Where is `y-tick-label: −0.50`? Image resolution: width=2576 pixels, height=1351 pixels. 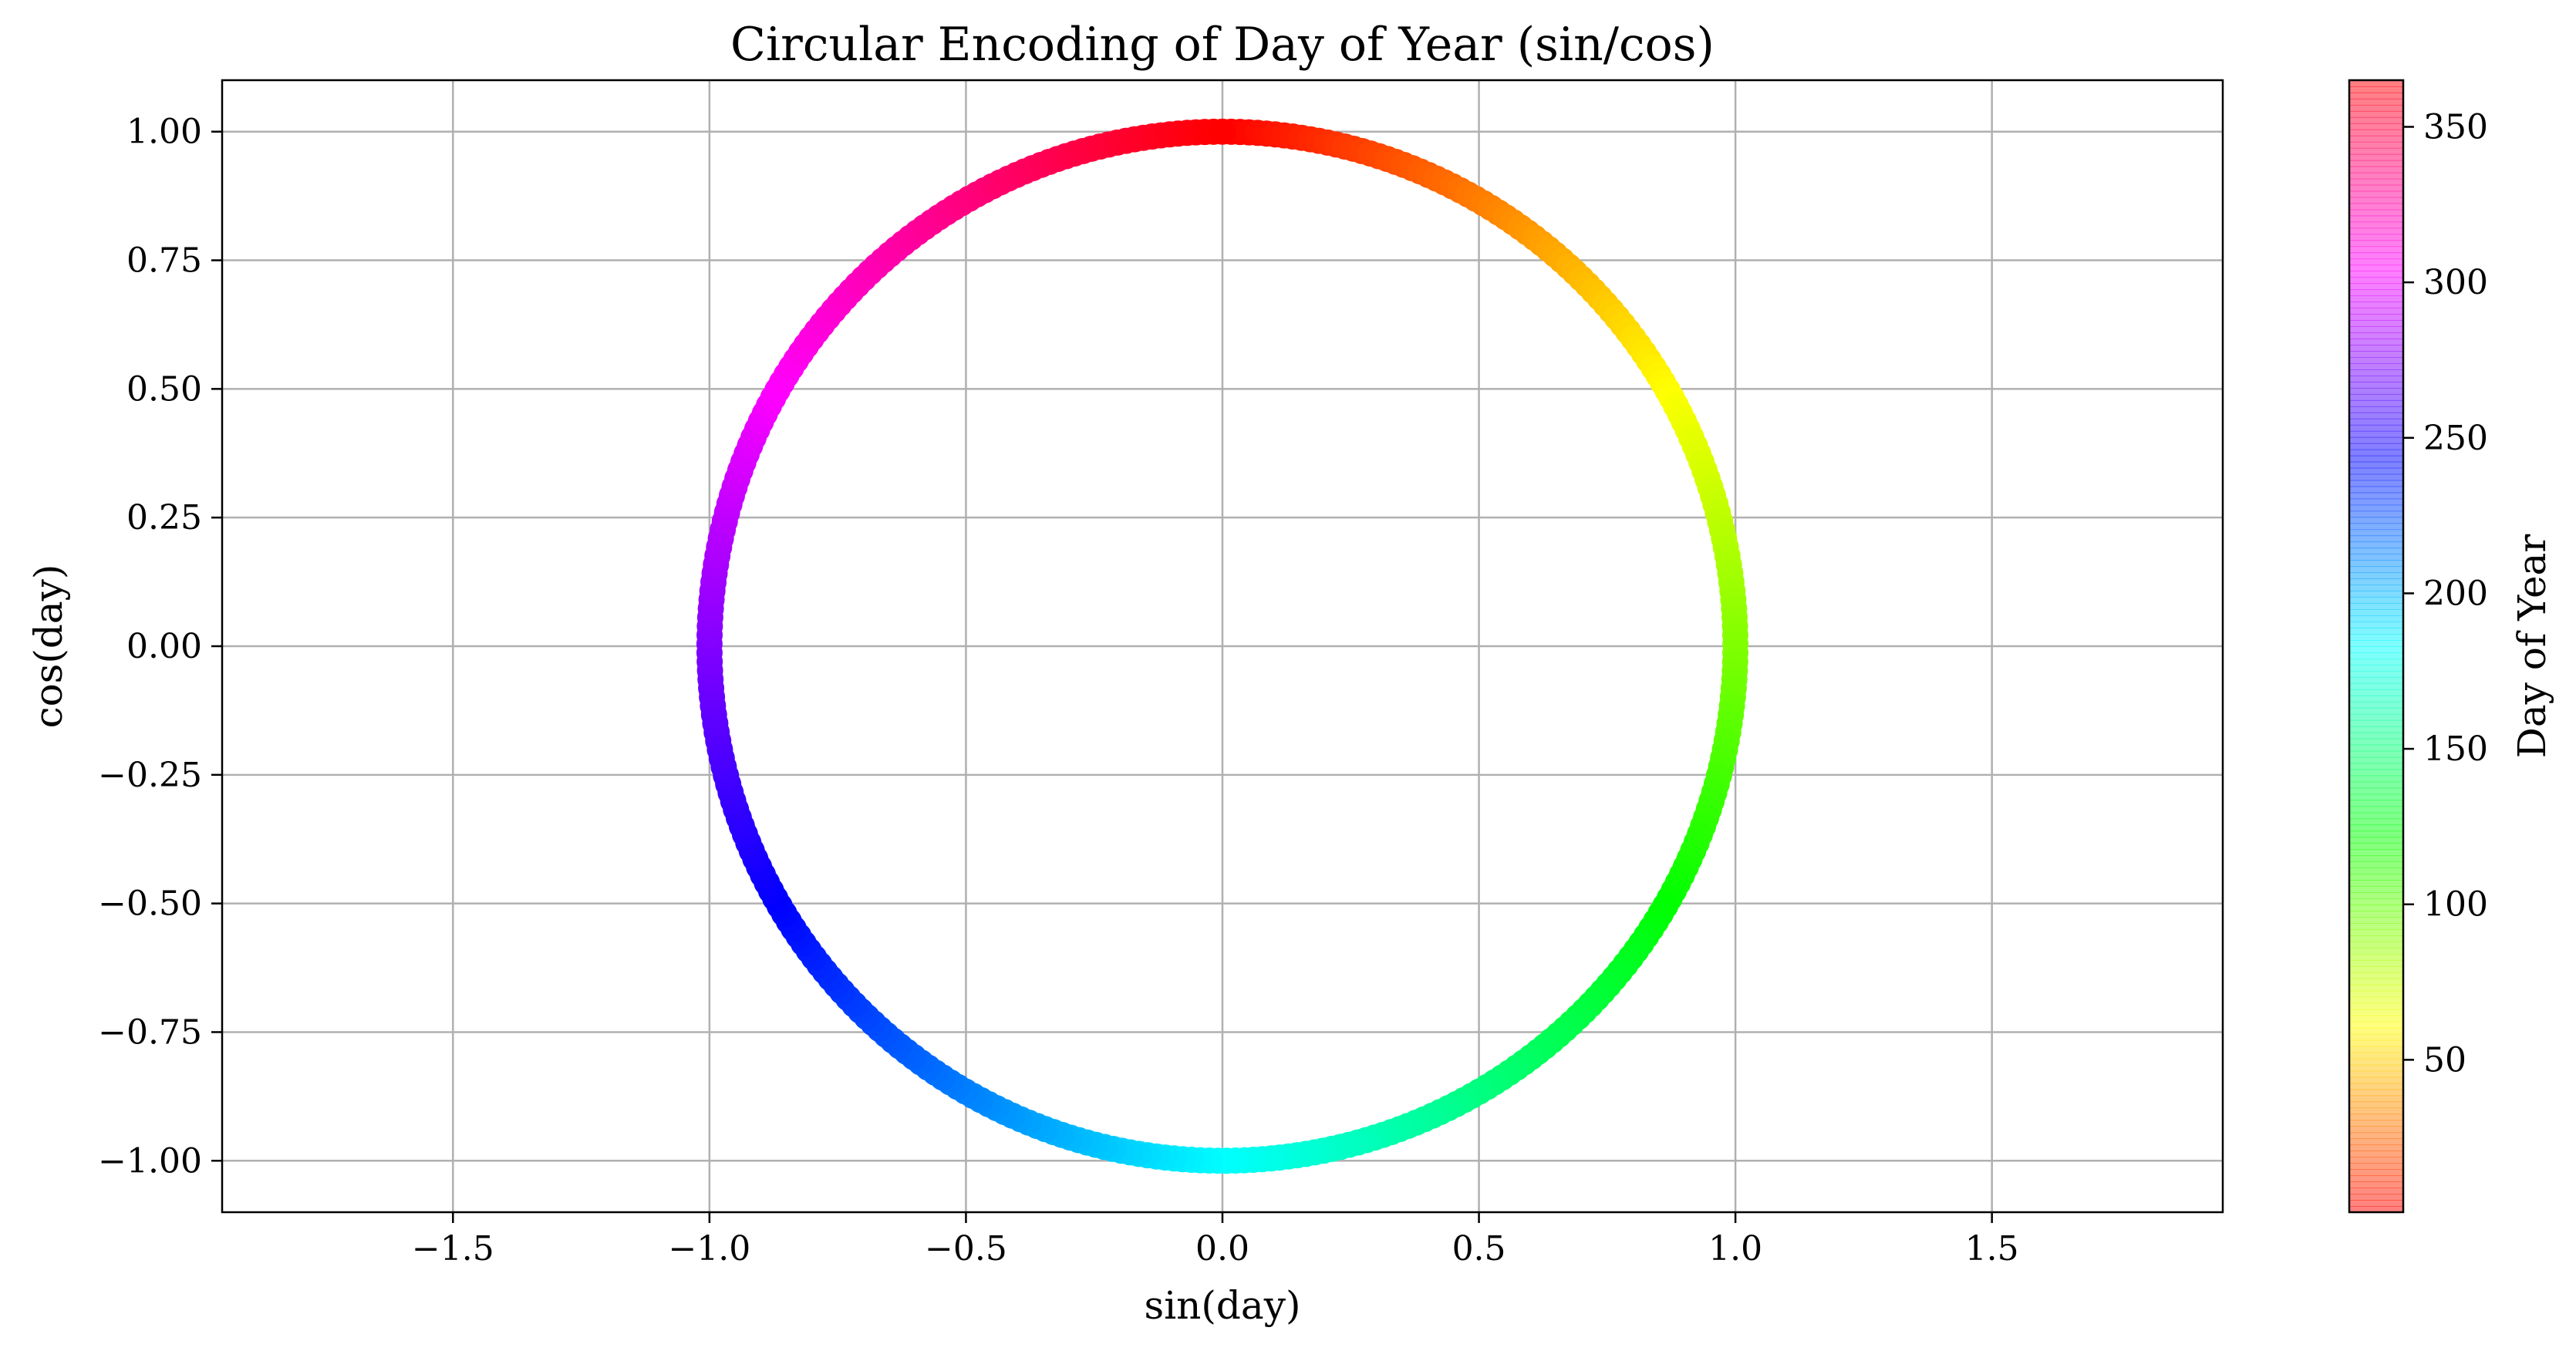 y-tick-label: −0.50 is located at coordinates (150, 904).